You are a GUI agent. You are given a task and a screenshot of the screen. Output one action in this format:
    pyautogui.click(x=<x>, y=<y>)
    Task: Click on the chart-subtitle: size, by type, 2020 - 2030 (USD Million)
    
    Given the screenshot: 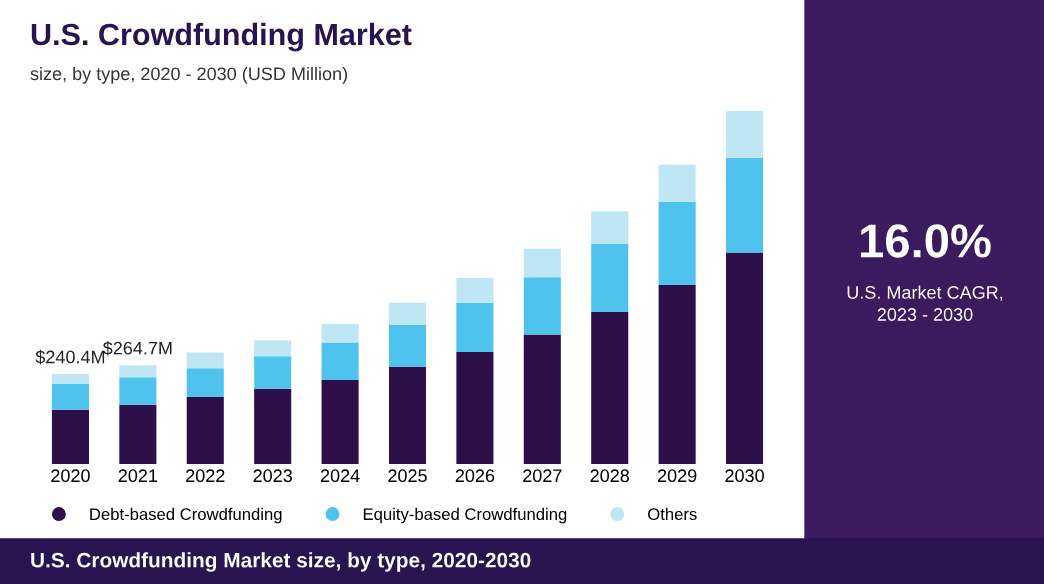 What is the action you would take?
    pyautogui.click(x=188, y=75)
    